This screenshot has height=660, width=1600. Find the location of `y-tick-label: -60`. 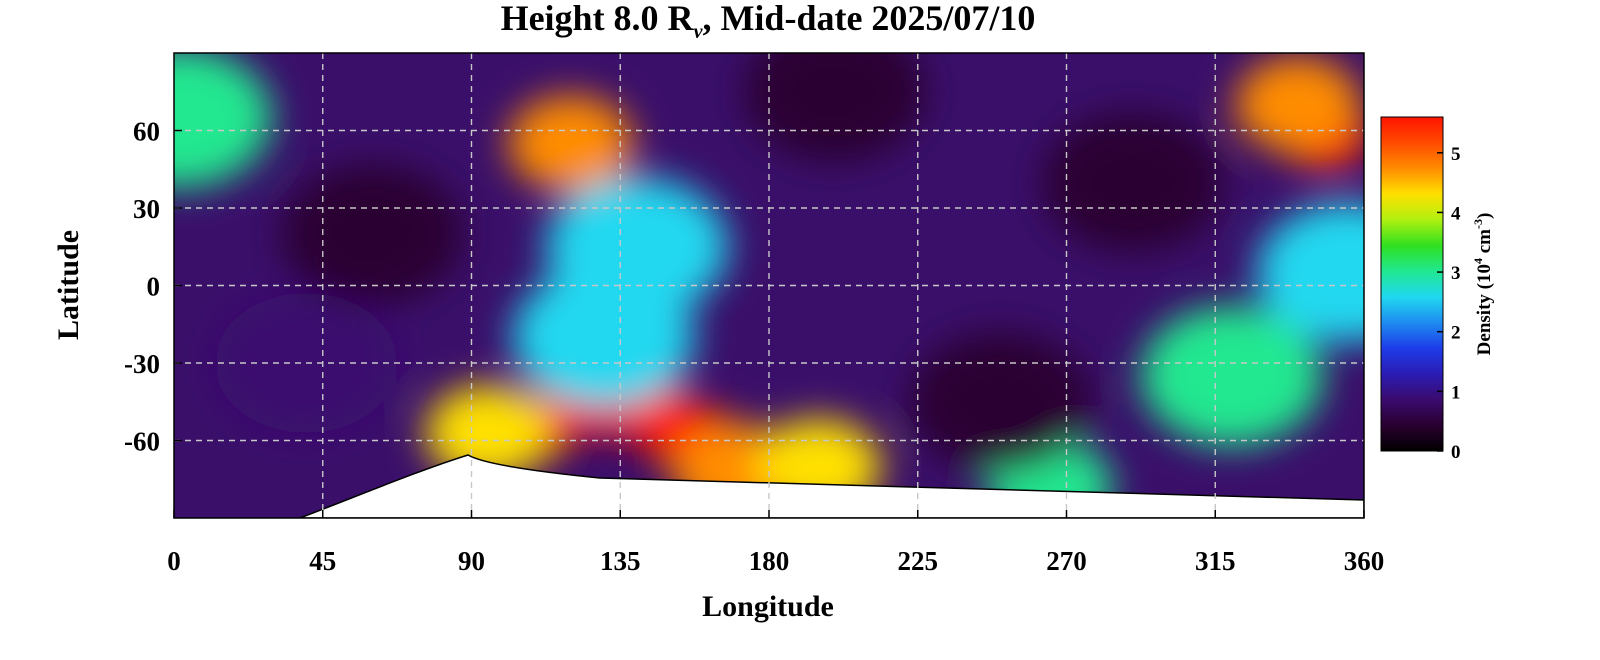

y-tick-label: -60 is located at coordinates (142, 442).